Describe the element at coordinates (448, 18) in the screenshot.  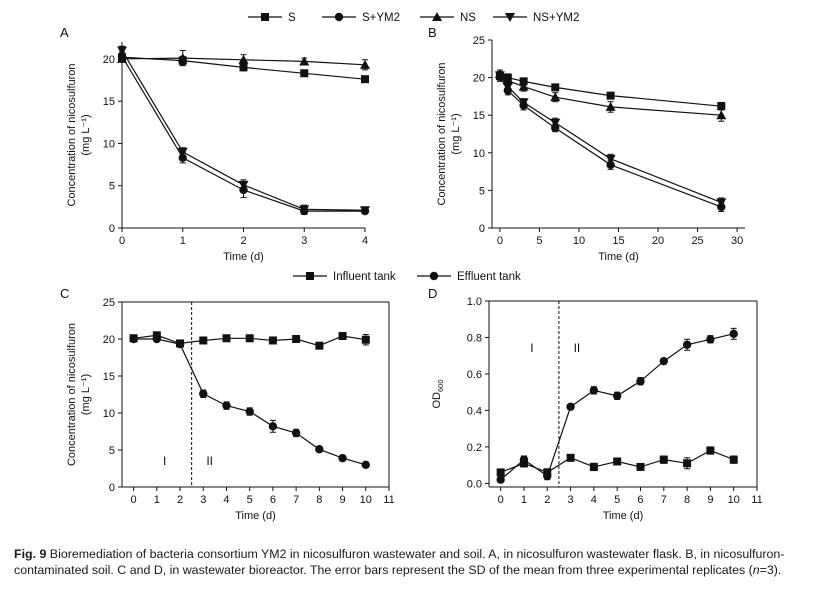
I see `legend-item: NS` at that location.